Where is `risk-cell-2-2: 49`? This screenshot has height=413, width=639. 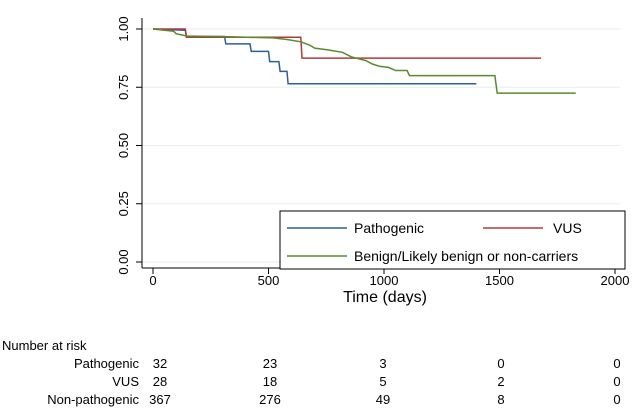 risk-cell-2-2: 49 is located at coordinates (383, 399).